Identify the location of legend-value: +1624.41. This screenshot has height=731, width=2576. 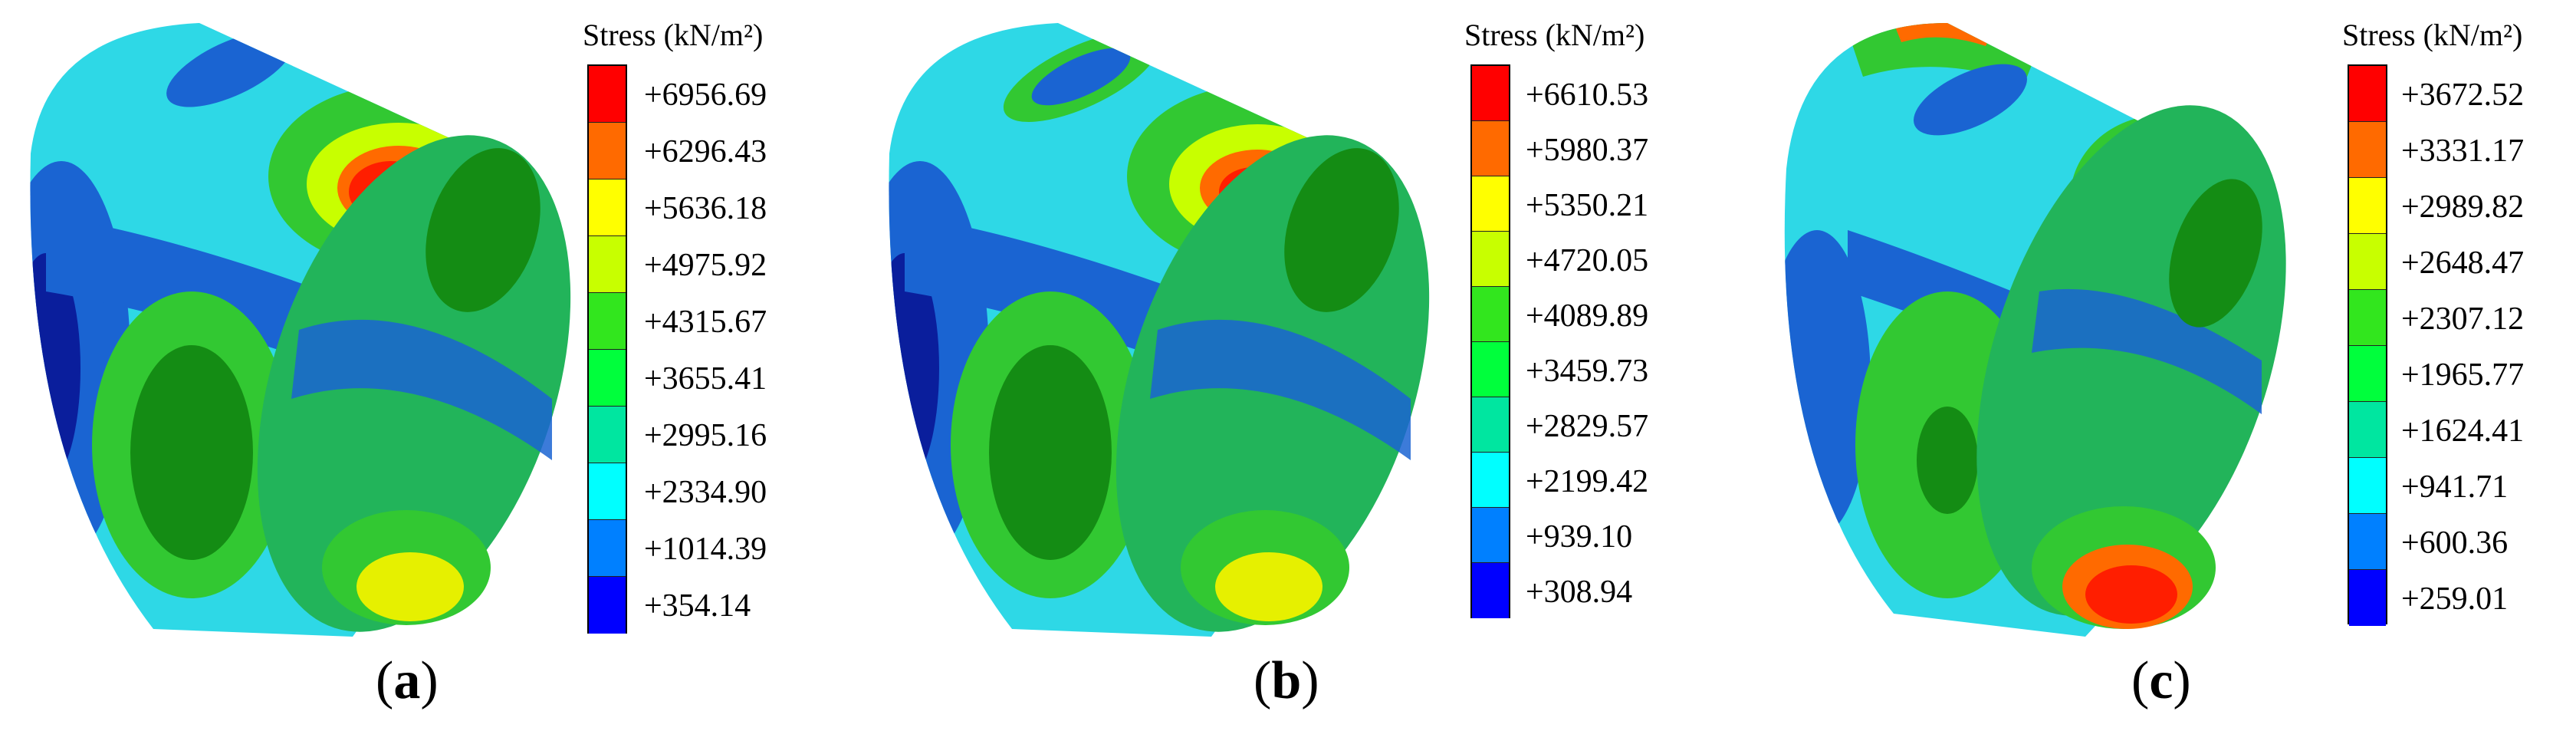
(2463, 431).